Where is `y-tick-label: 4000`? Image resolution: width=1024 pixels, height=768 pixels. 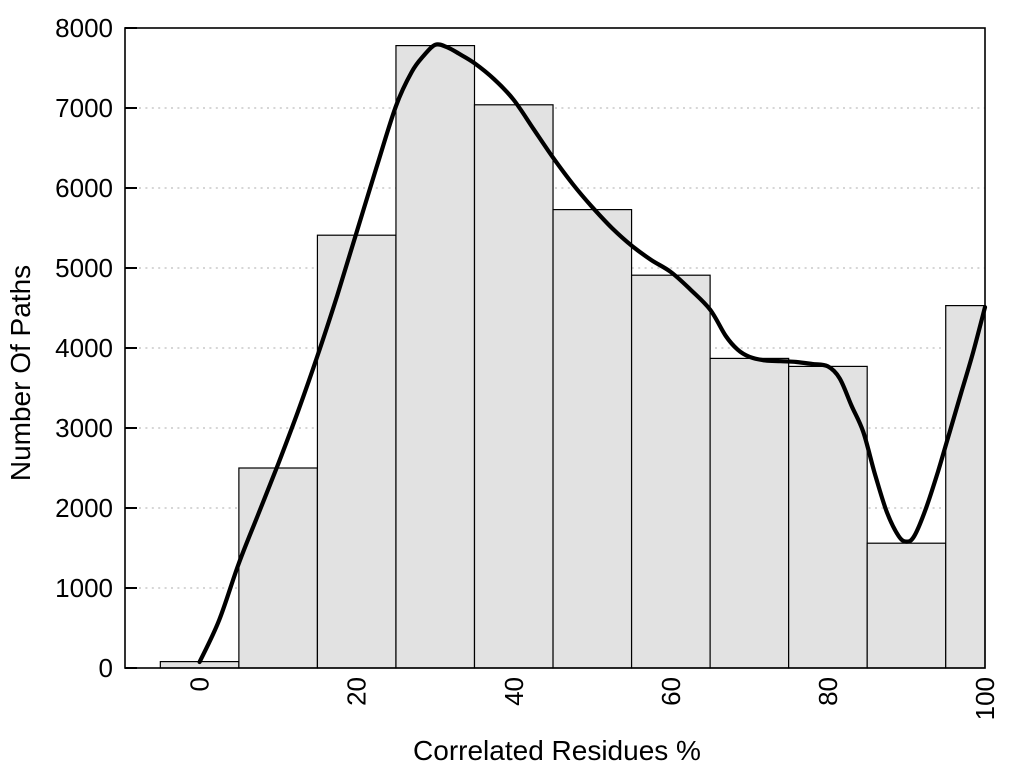
y-tick-label: 4000 is located at coordinates (84, 348).